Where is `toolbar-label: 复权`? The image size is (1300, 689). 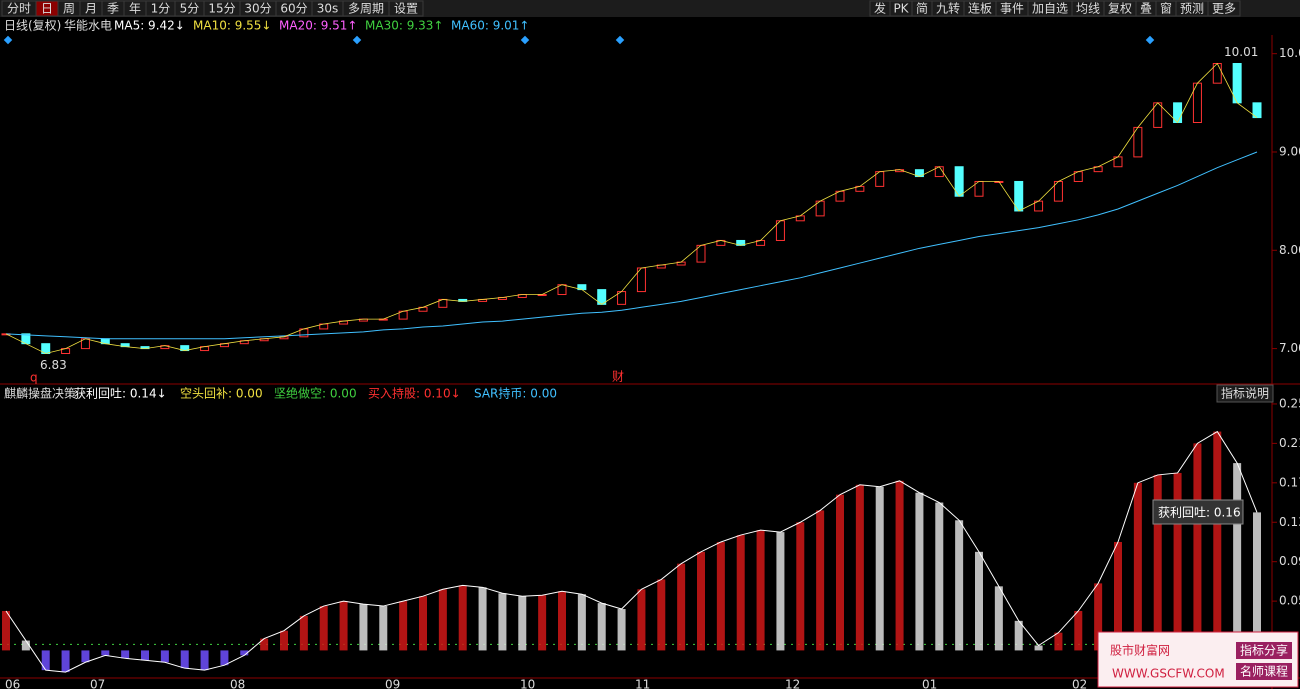
toolbar-label: 复权 is located at coordinates (1120, 9).